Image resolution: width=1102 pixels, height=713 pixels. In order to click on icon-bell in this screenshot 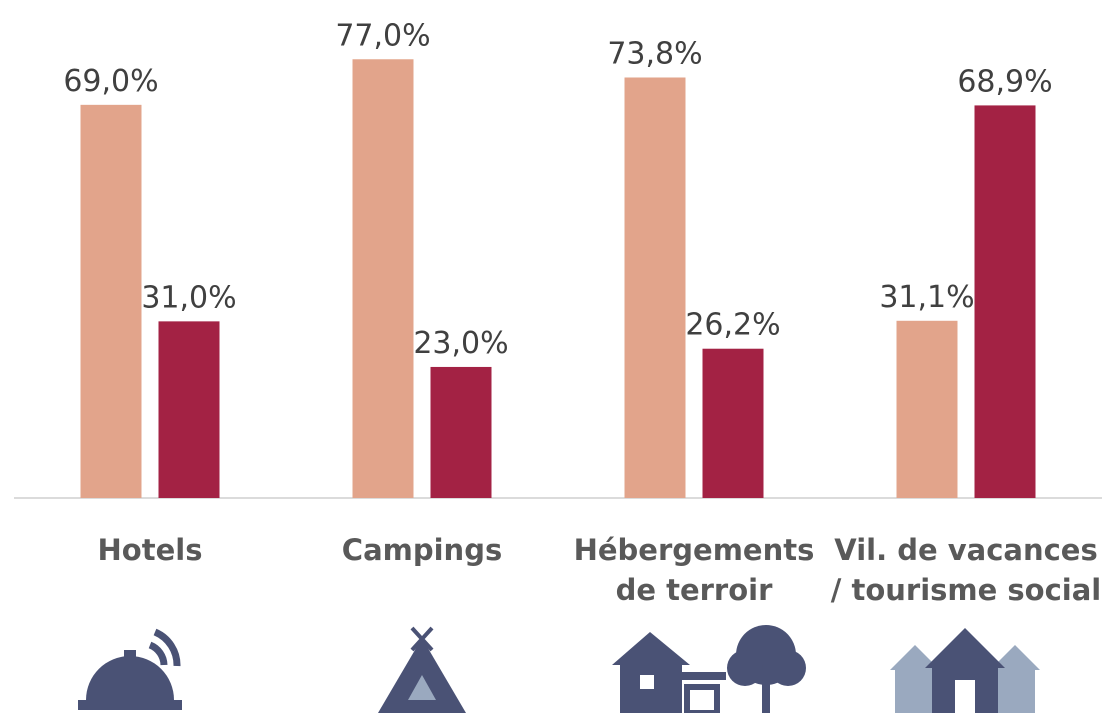, I will do `click(130, 669)`.